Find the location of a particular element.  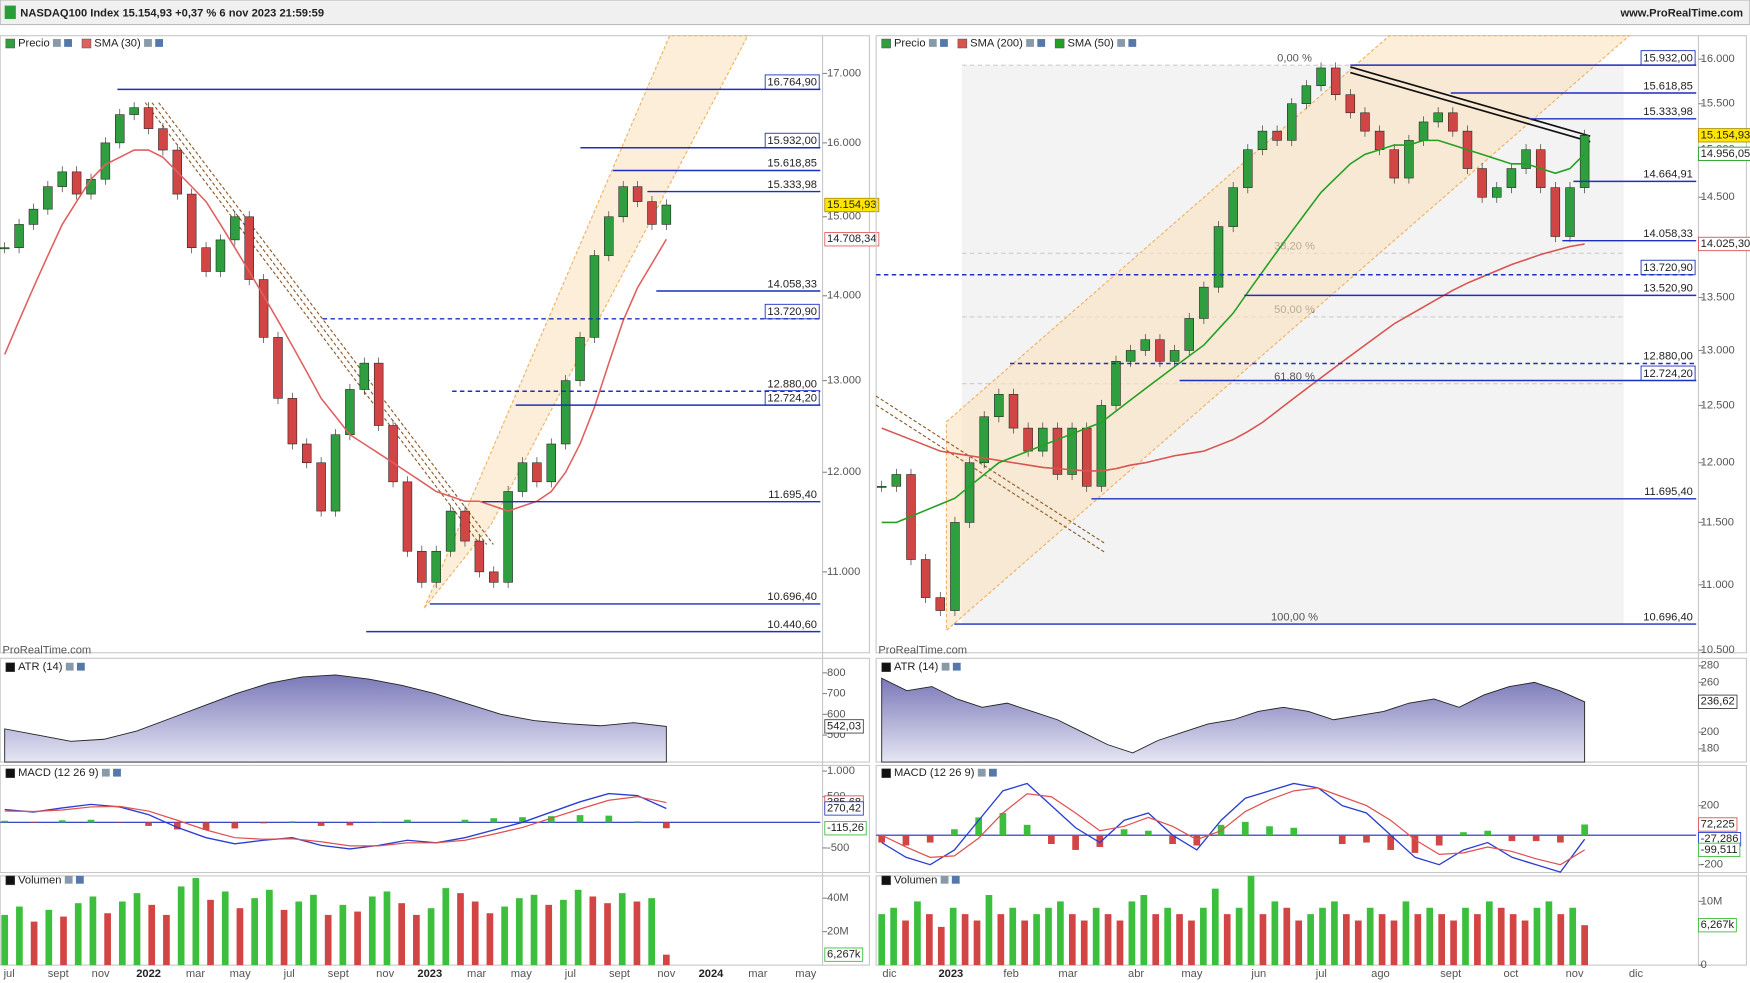

level-label: 14.058,33 is located at coordinates (1668, 234).